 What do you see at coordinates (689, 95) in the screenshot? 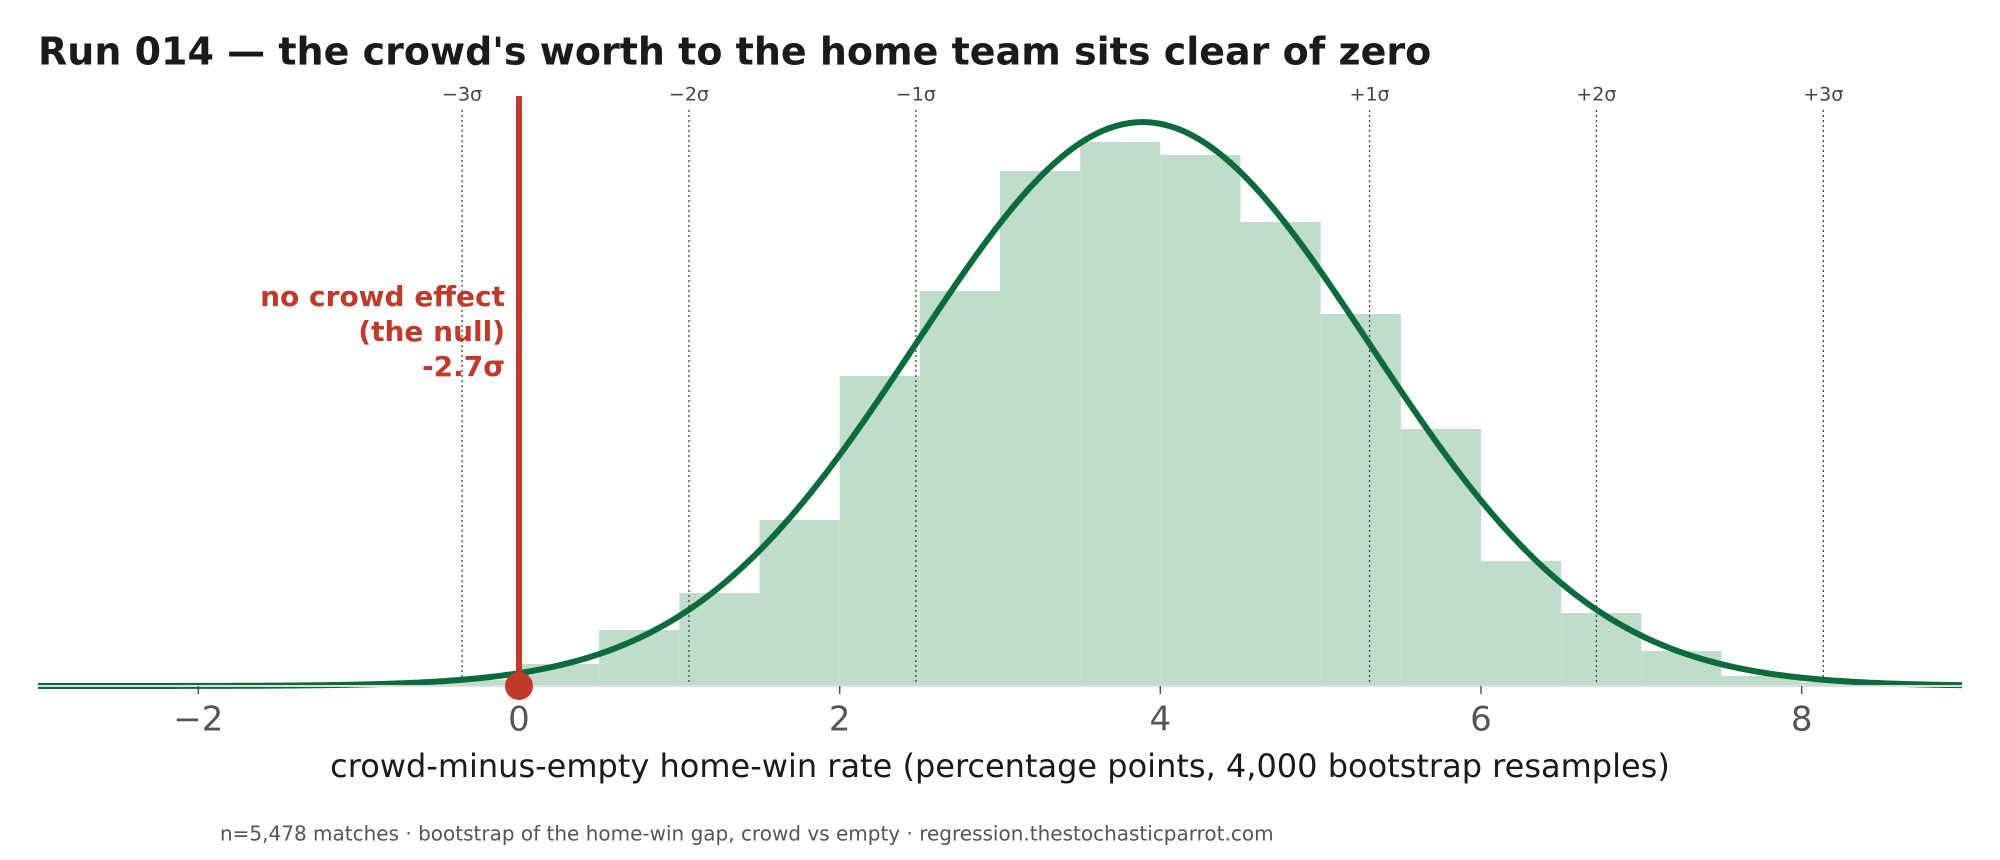
I see `sigma-label: −2σ` at bounding box center [689, 95].